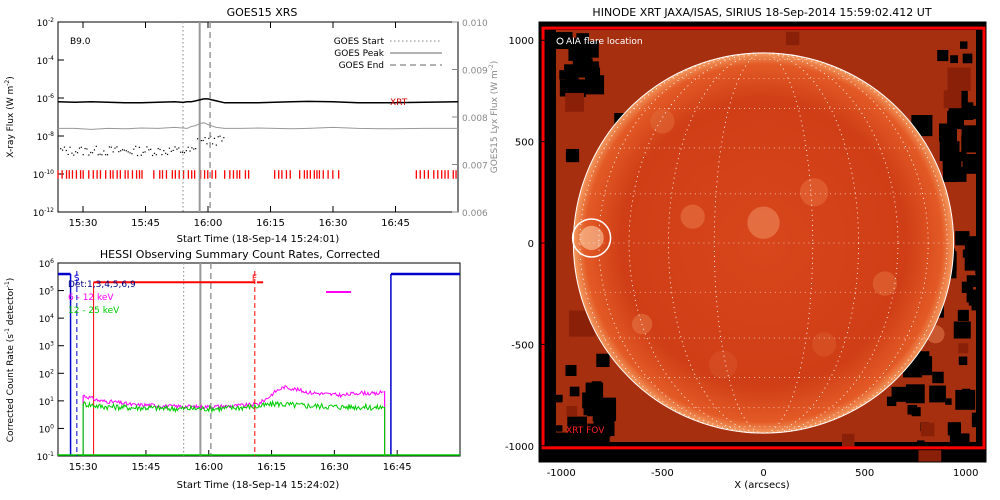 Image resolution: width=1000 pixels, height=500 pixels. Describe the element at coordinates (258, 114) in the screenshot. I see `goes-series` at that location.